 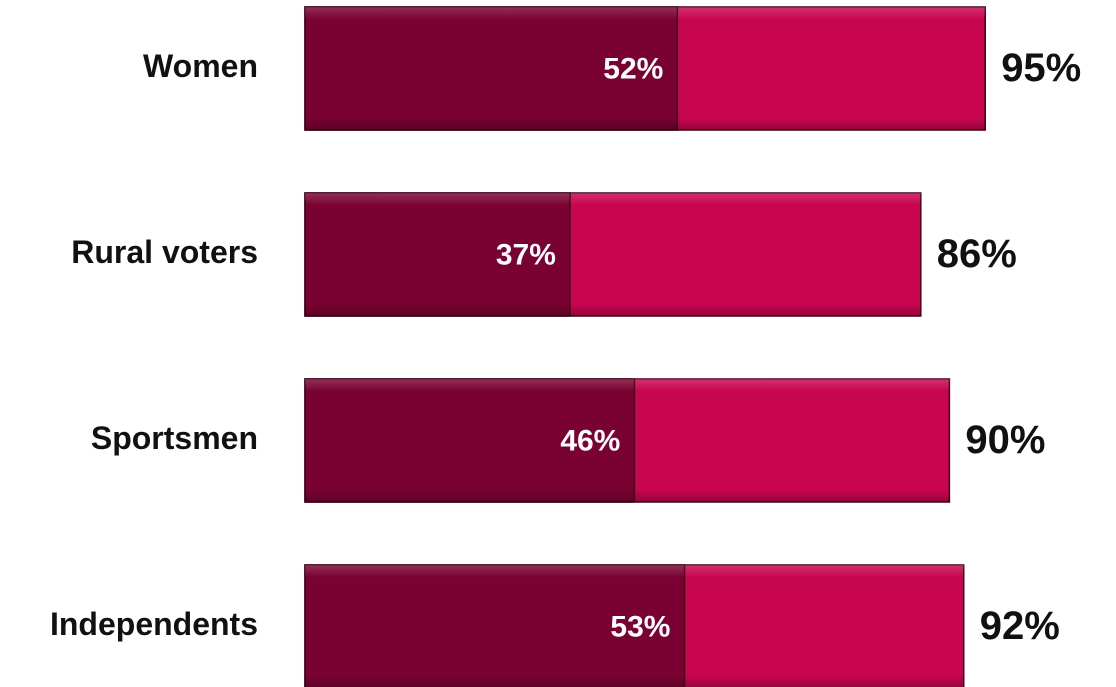 What do you see at coordinates (174, 438) in the screenshot?
I see `category-label: Sportsmen` at bounding box center [174, 438].